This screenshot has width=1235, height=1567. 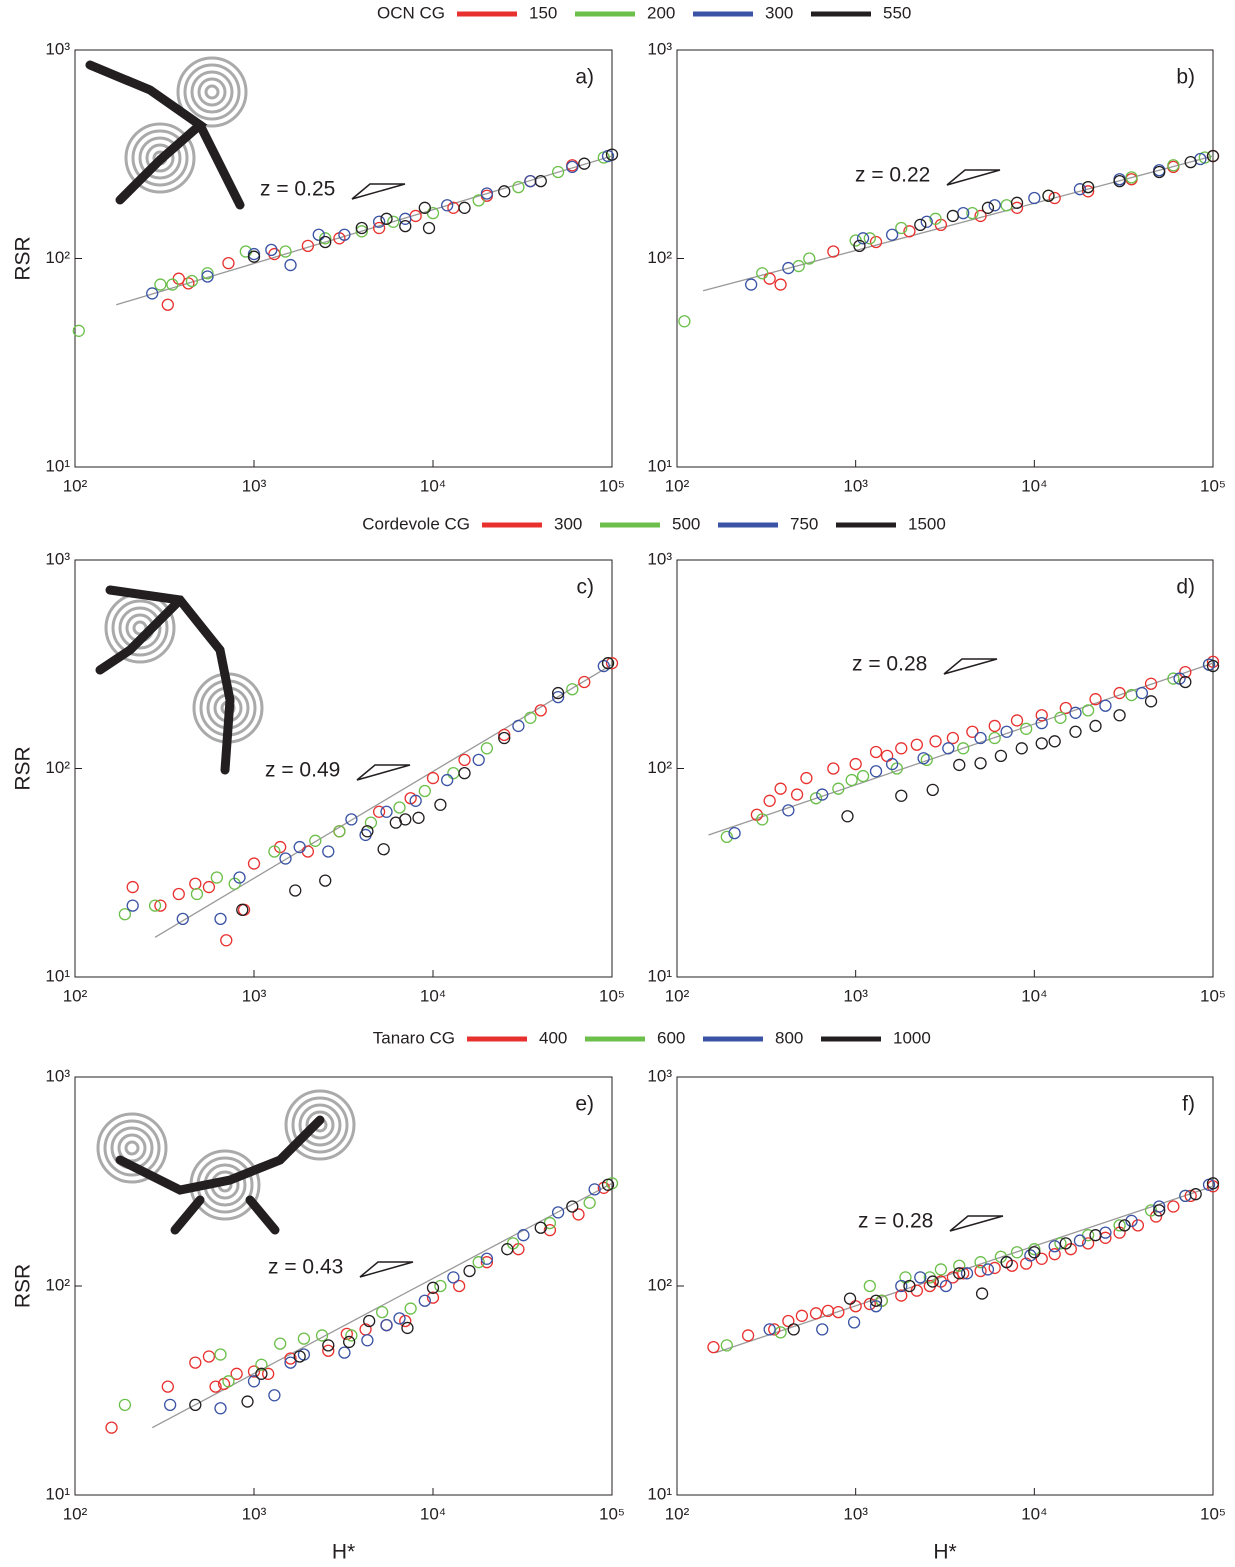 What do you see at coordinates (912, 1037) in the screenshot?
I see `legend-label: 1000` at bounding box center [912, 1037].